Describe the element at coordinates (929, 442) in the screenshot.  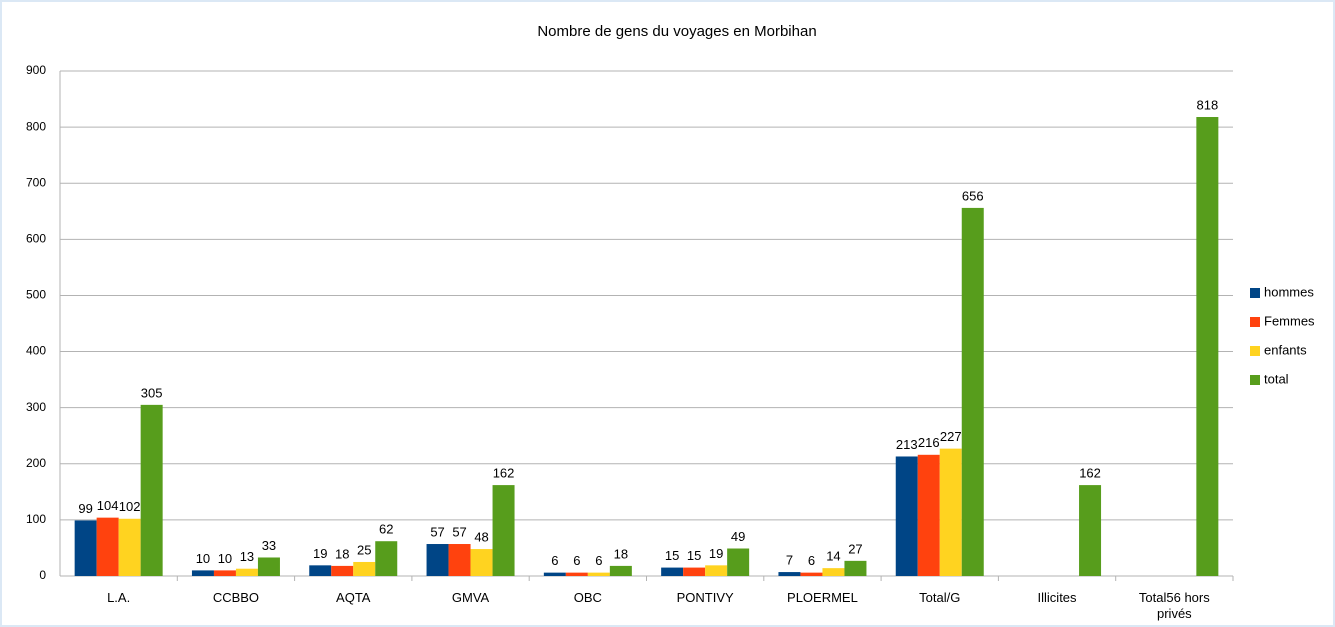
I see `data-label: 216` at that location.